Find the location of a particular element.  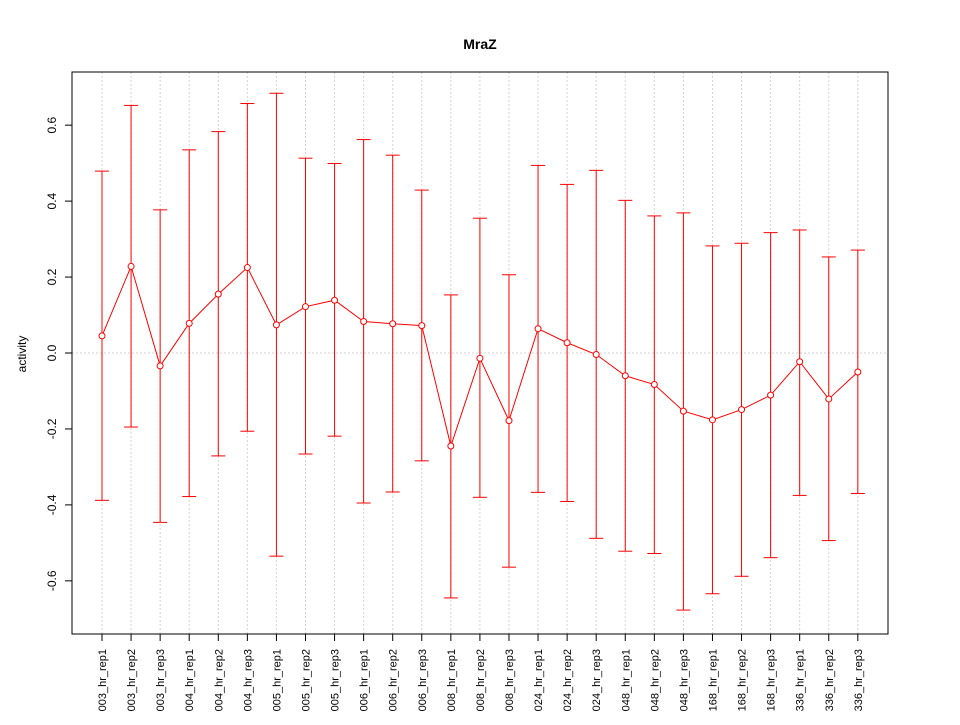

x-tick-label: 004_hr_rep1 is located at coordinates (190, 680).